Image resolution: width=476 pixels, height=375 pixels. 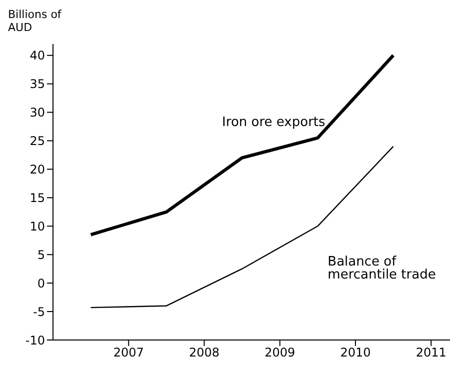 What do you see at coordinates (128, 353) in the screenshot?
I see `x-tick-label: 2007` at bounding box center [128, 353].